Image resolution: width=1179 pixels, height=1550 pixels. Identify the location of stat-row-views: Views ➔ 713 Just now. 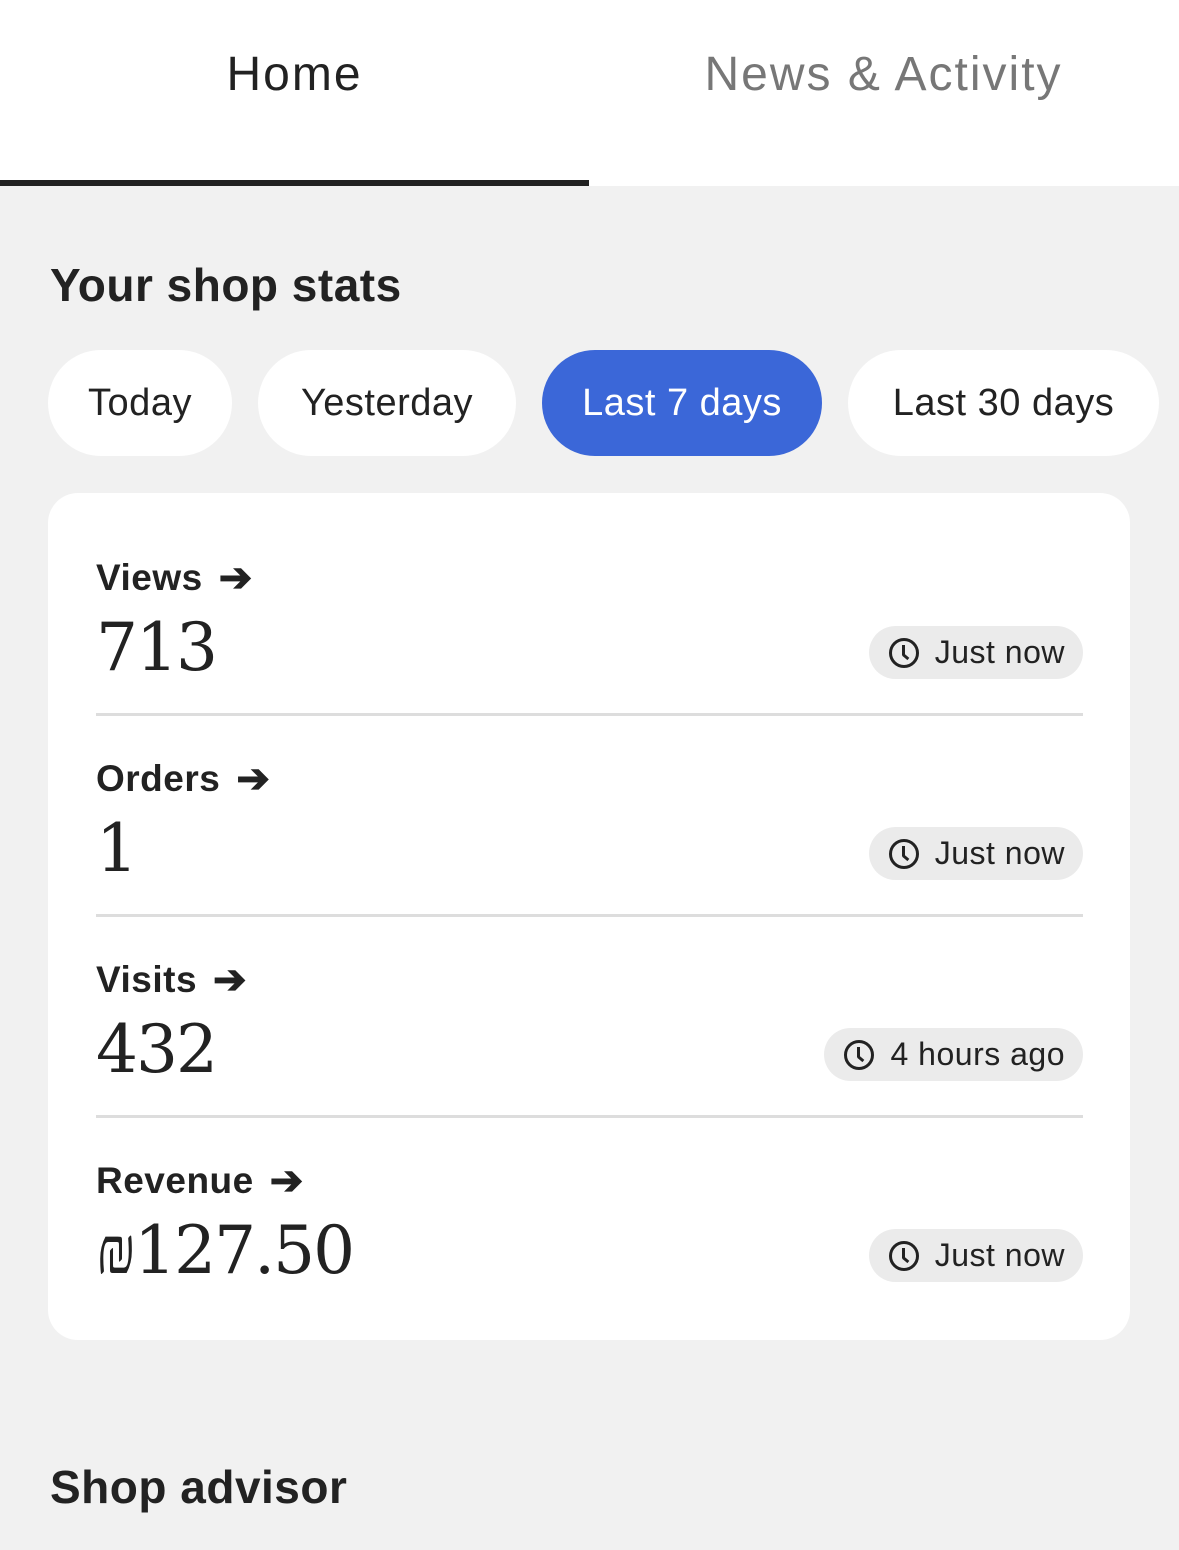
(589, 615).